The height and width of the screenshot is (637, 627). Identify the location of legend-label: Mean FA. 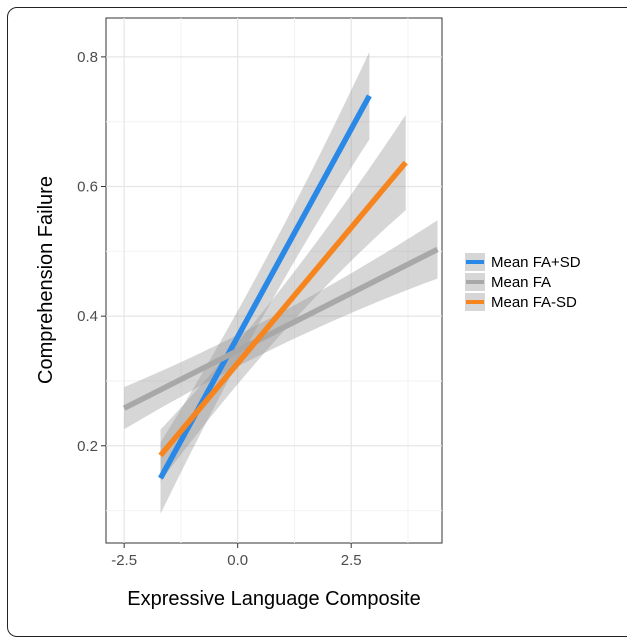
(521, 282).